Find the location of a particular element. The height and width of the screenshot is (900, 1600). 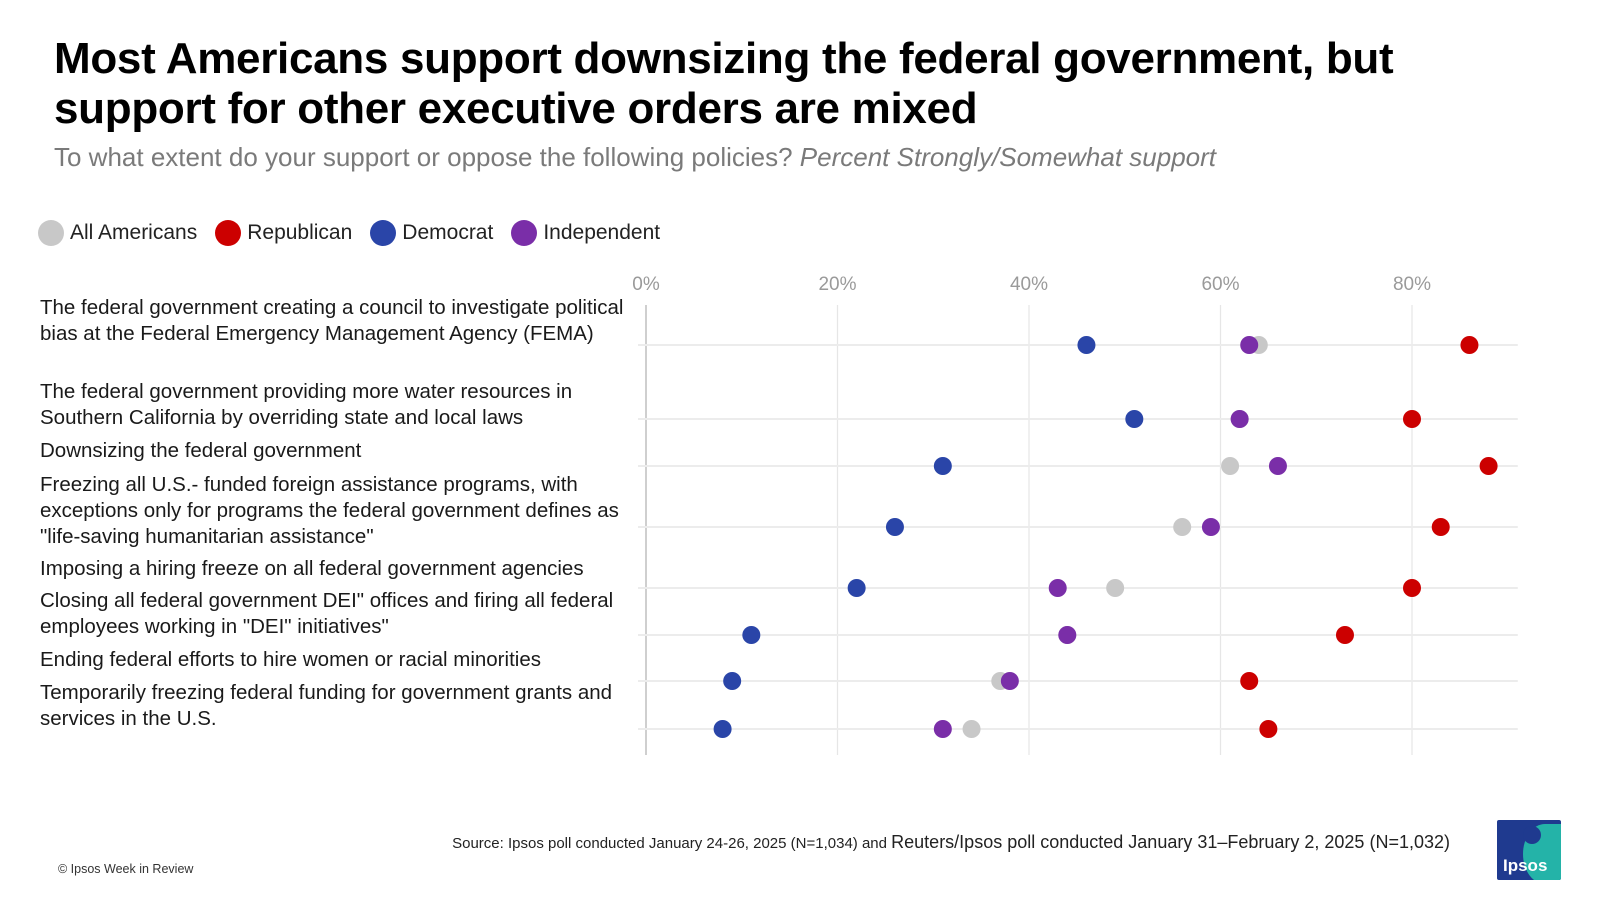

legend-item-independent: Independent is located at coordinates (585, 233).